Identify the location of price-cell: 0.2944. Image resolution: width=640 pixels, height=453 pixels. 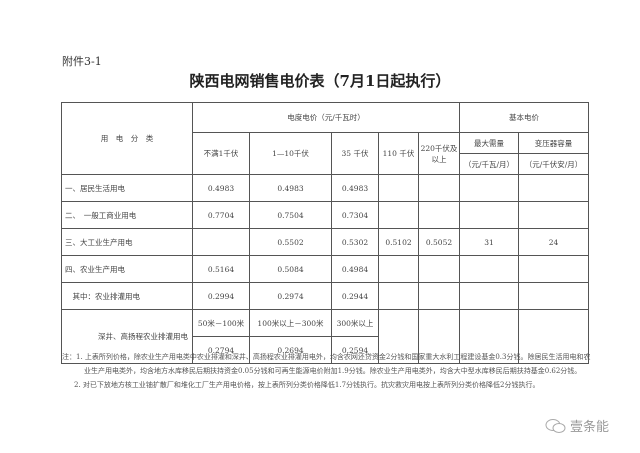
(355, 296).